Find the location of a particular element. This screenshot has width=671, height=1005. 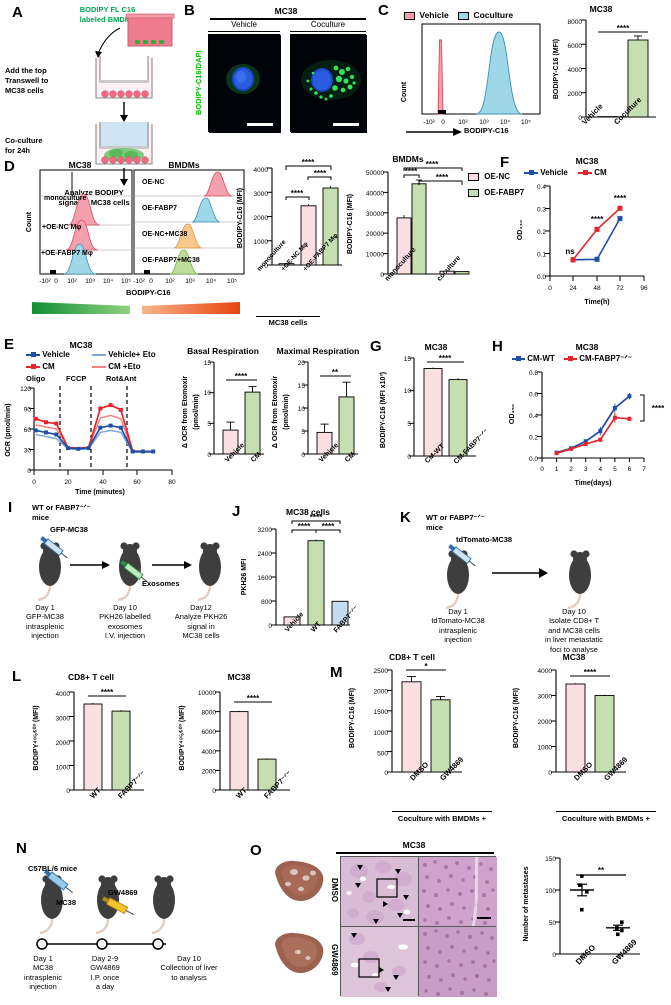

svg-text: 1000 is located at coordinates (381, 733).